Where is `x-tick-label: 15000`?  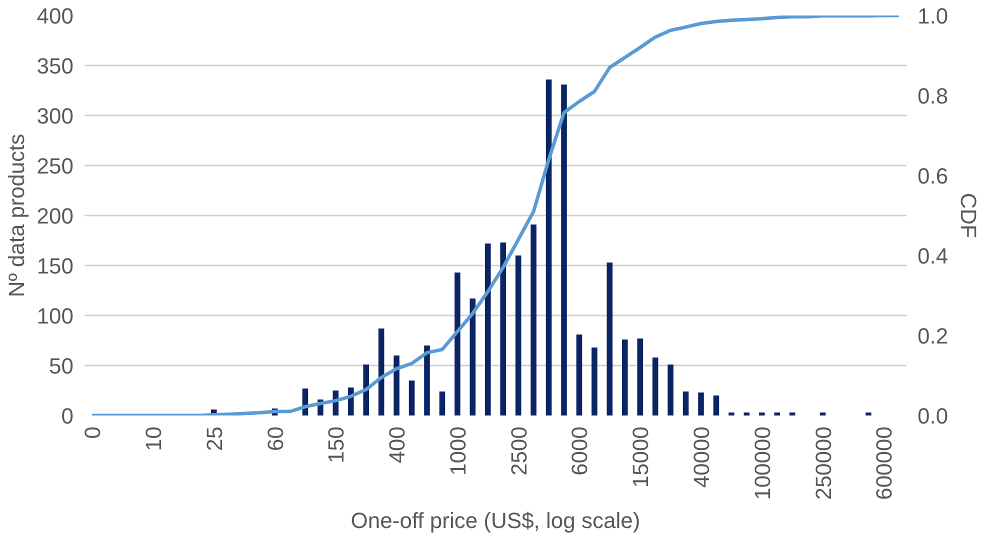 x-tick-label: 15000 is located at coordinates (641, 457).